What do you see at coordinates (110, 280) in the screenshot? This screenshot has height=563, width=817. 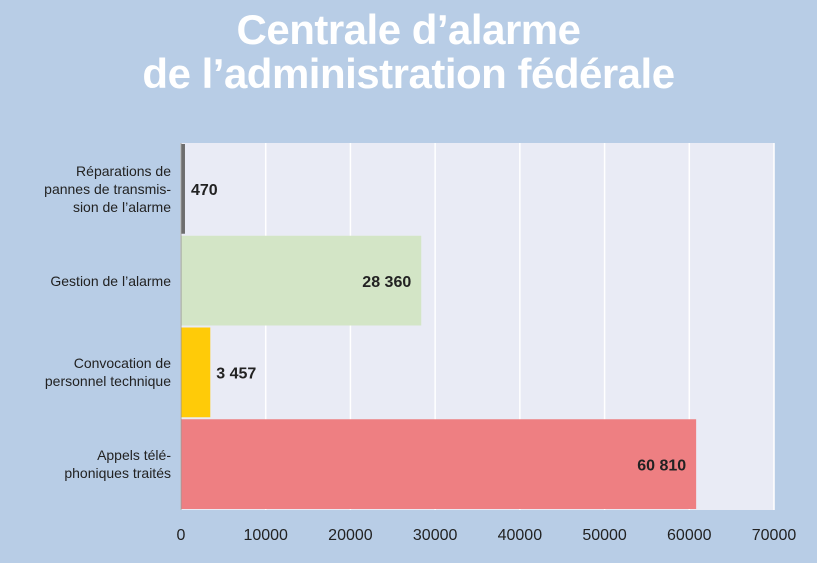 I see `y-tick-label: Gestion de l’alarme` at bounding box center [110, 280].